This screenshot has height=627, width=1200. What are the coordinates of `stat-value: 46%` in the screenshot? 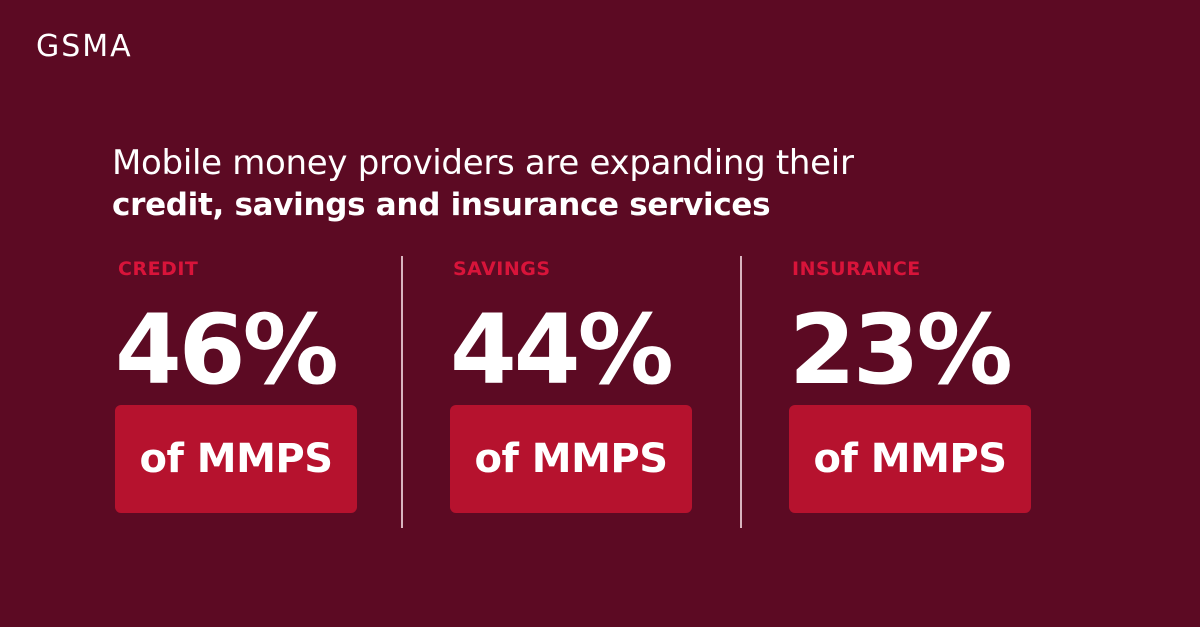 It's located at (227, 350).